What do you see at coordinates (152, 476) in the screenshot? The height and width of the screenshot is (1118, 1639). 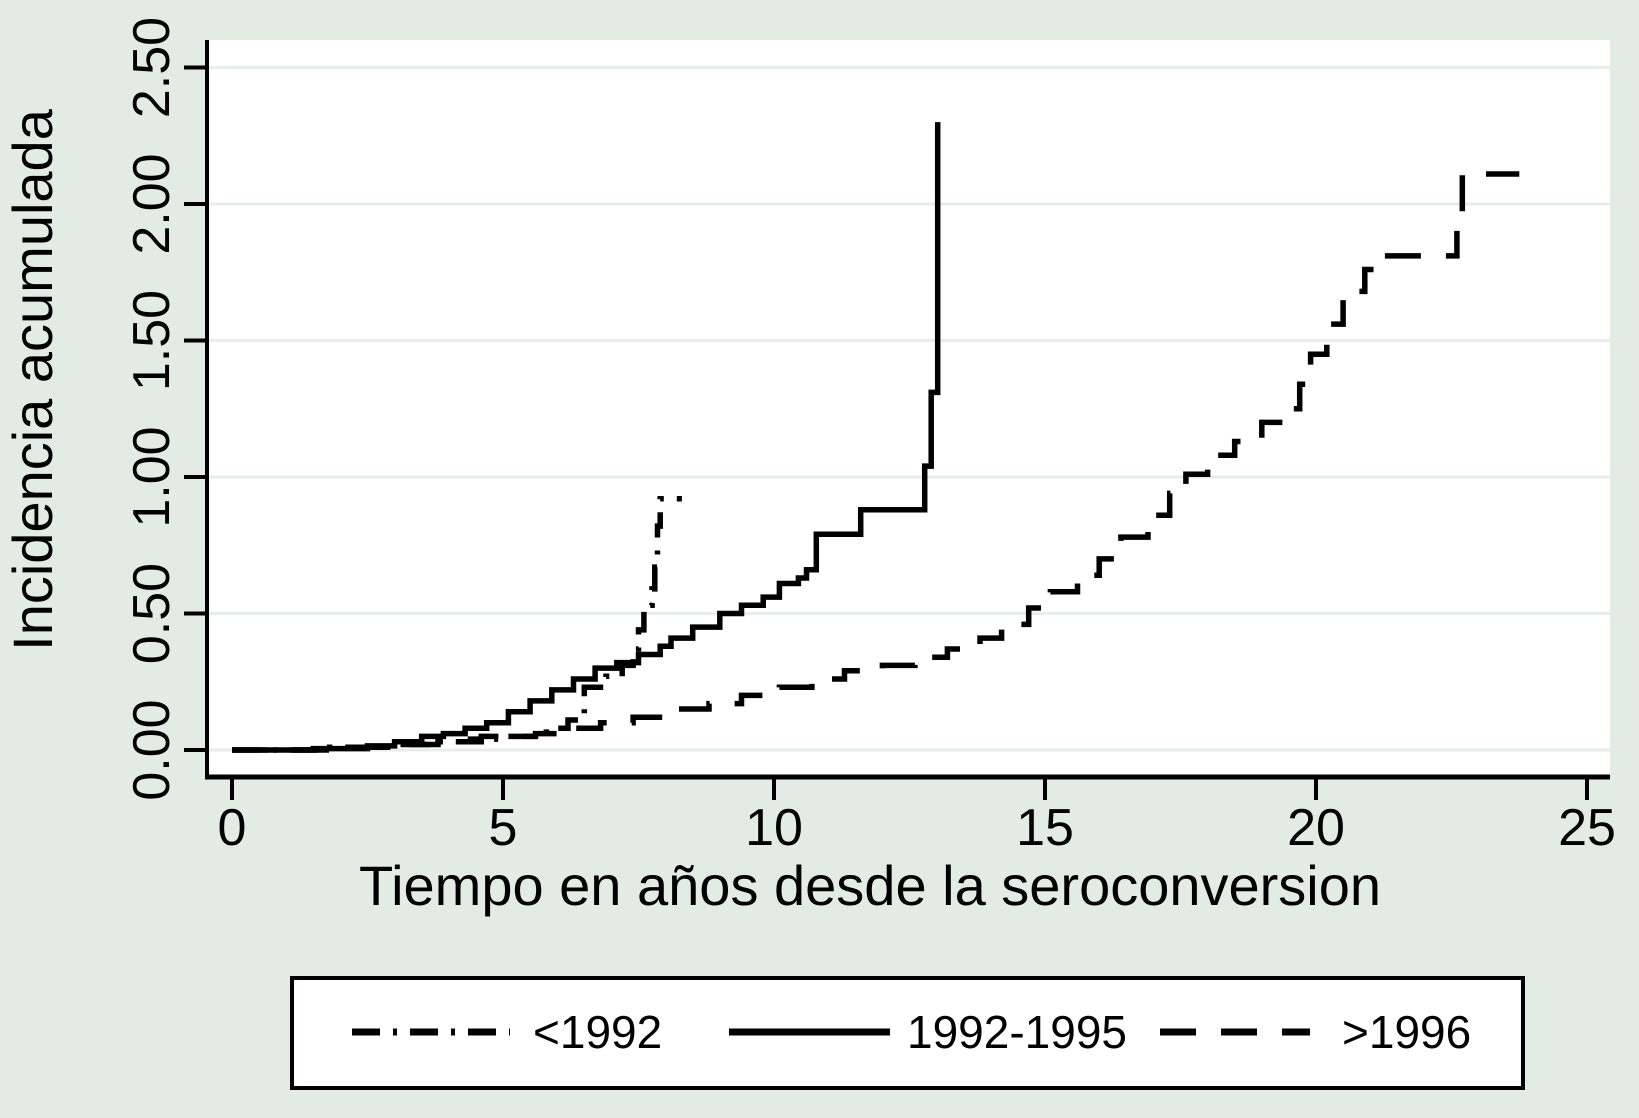 I see `y-tick-label: 1.00` at bounding box center [152, 476].